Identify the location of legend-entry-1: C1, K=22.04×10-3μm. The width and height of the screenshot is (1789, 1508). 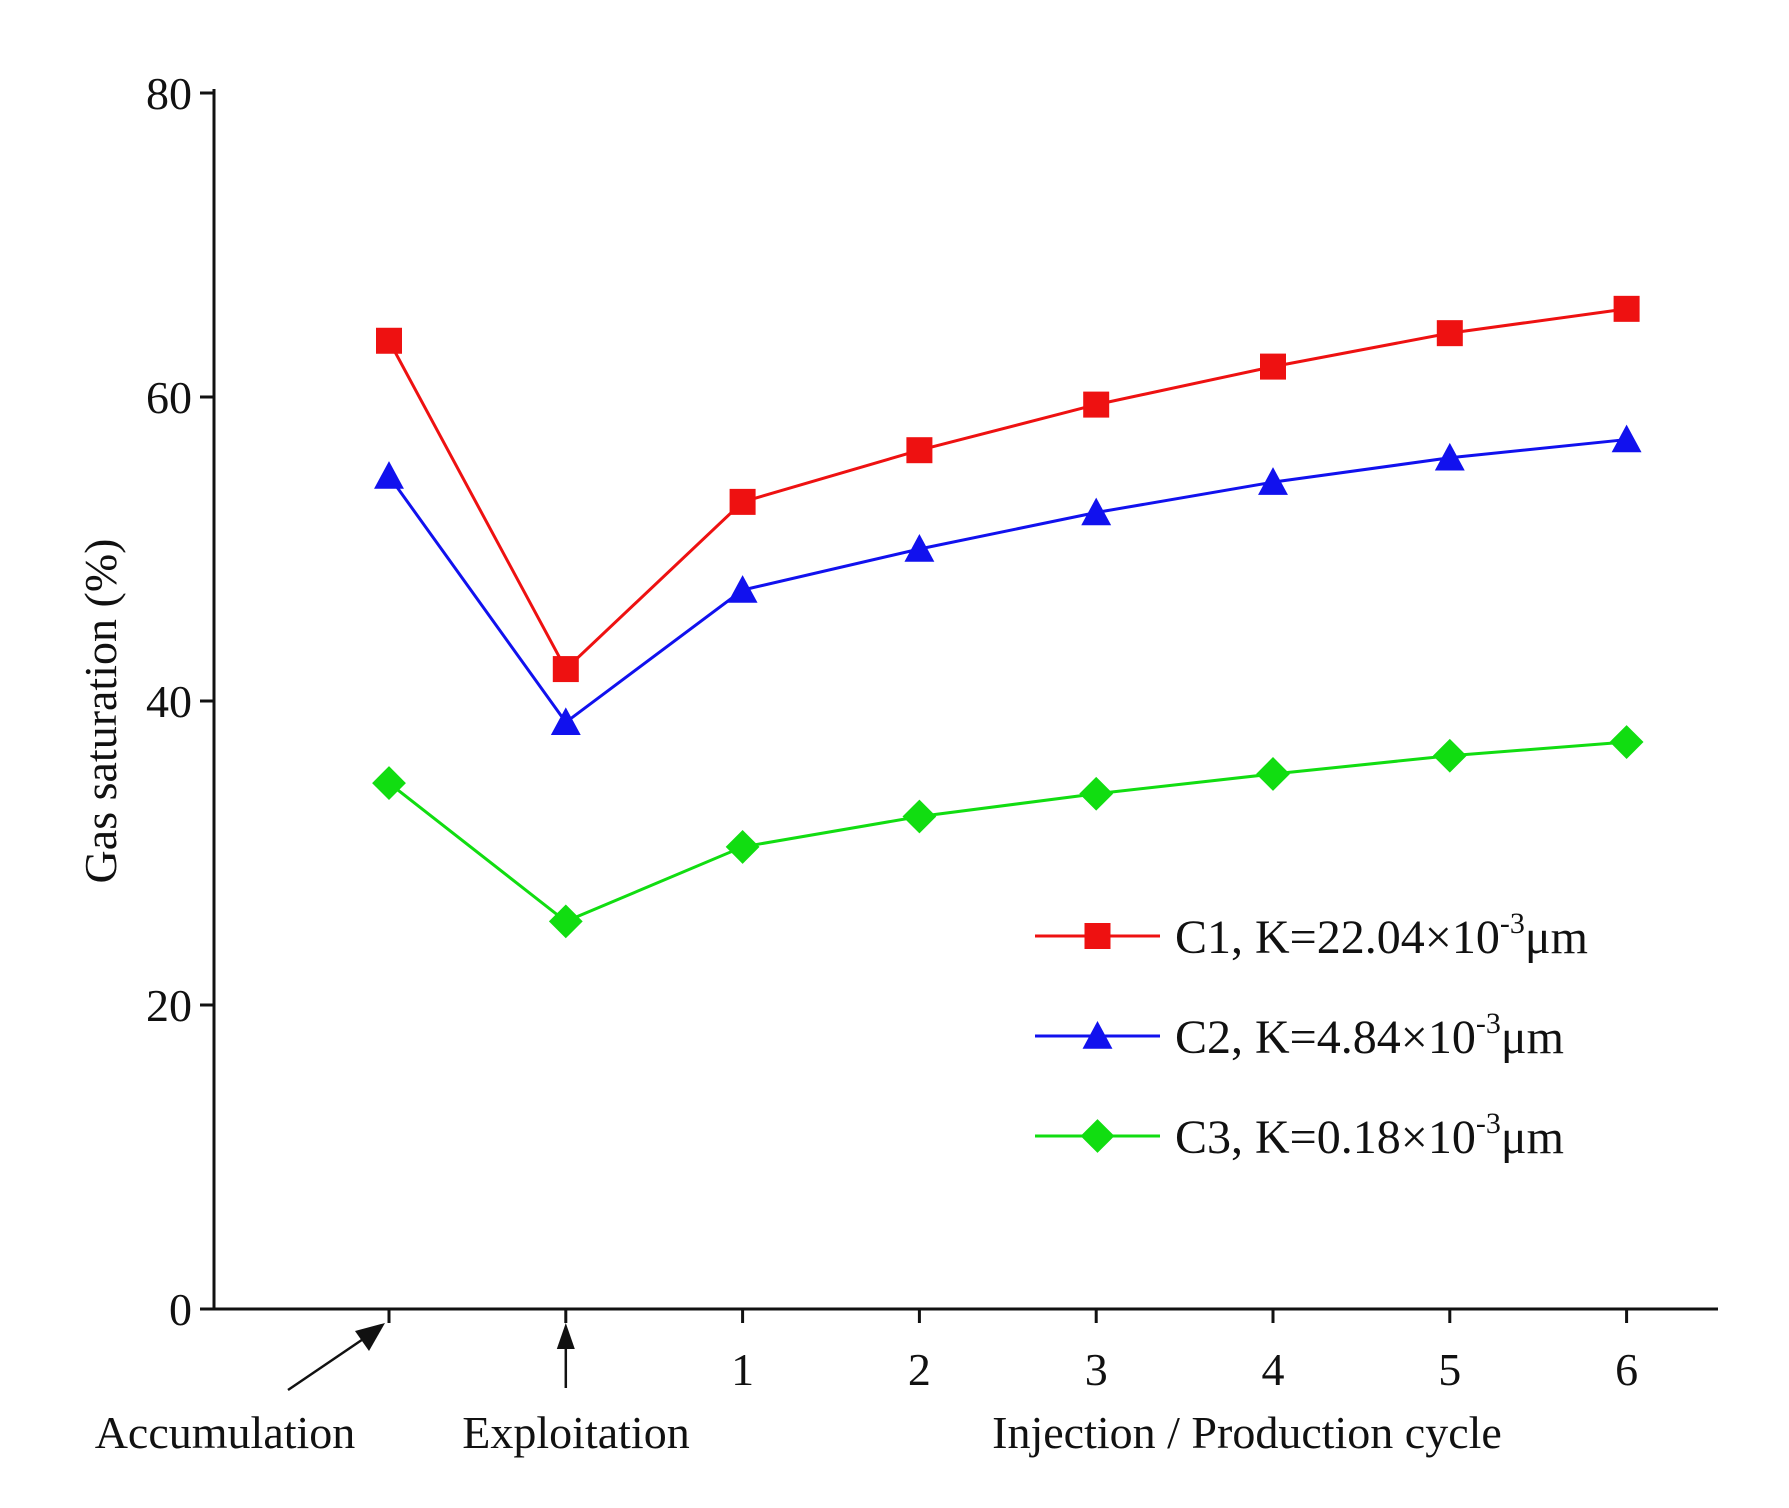
(1311, 935).